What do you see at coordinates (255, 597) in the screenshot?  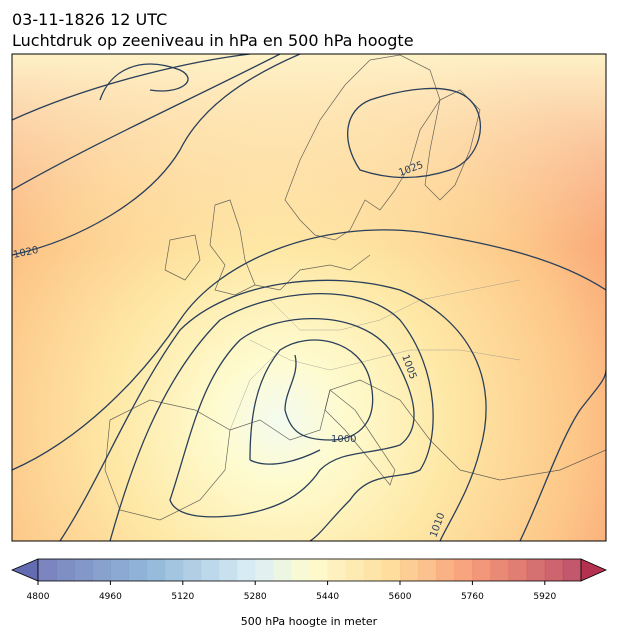 I see `colorbar-tick-label: 5280` at bounding box center [255, 597].